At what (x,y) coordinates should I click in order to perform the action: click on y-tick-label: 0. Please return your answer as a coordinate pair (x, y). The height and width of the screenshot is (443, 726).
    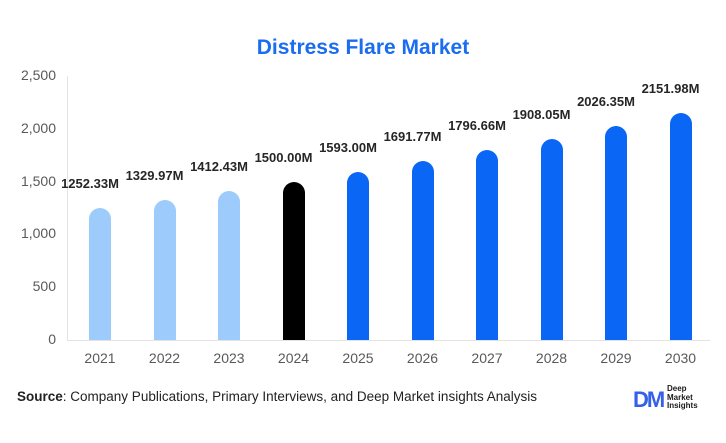
    Looking at the image, I should click on (52, 339).